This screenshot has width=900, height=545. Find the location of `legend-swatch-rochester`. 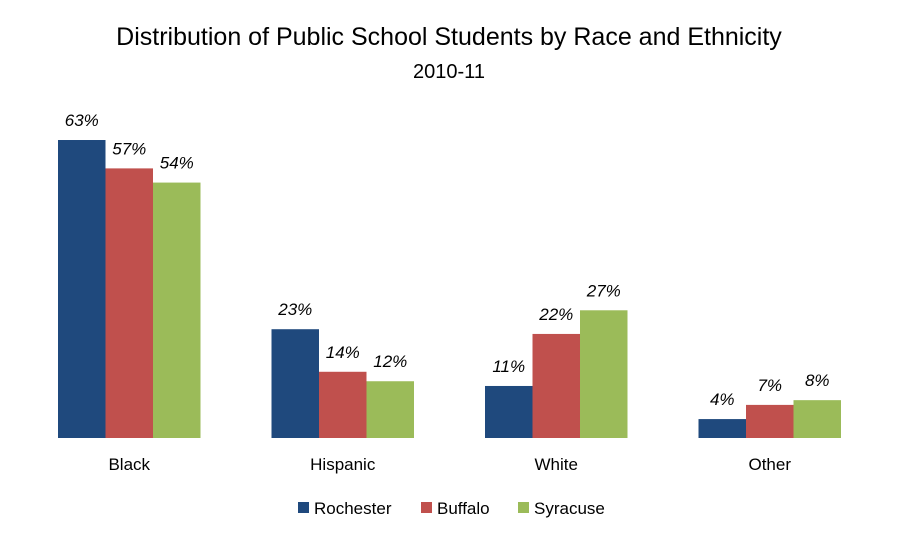

legend-swatch-rochester is located at coordinates (303, 507).